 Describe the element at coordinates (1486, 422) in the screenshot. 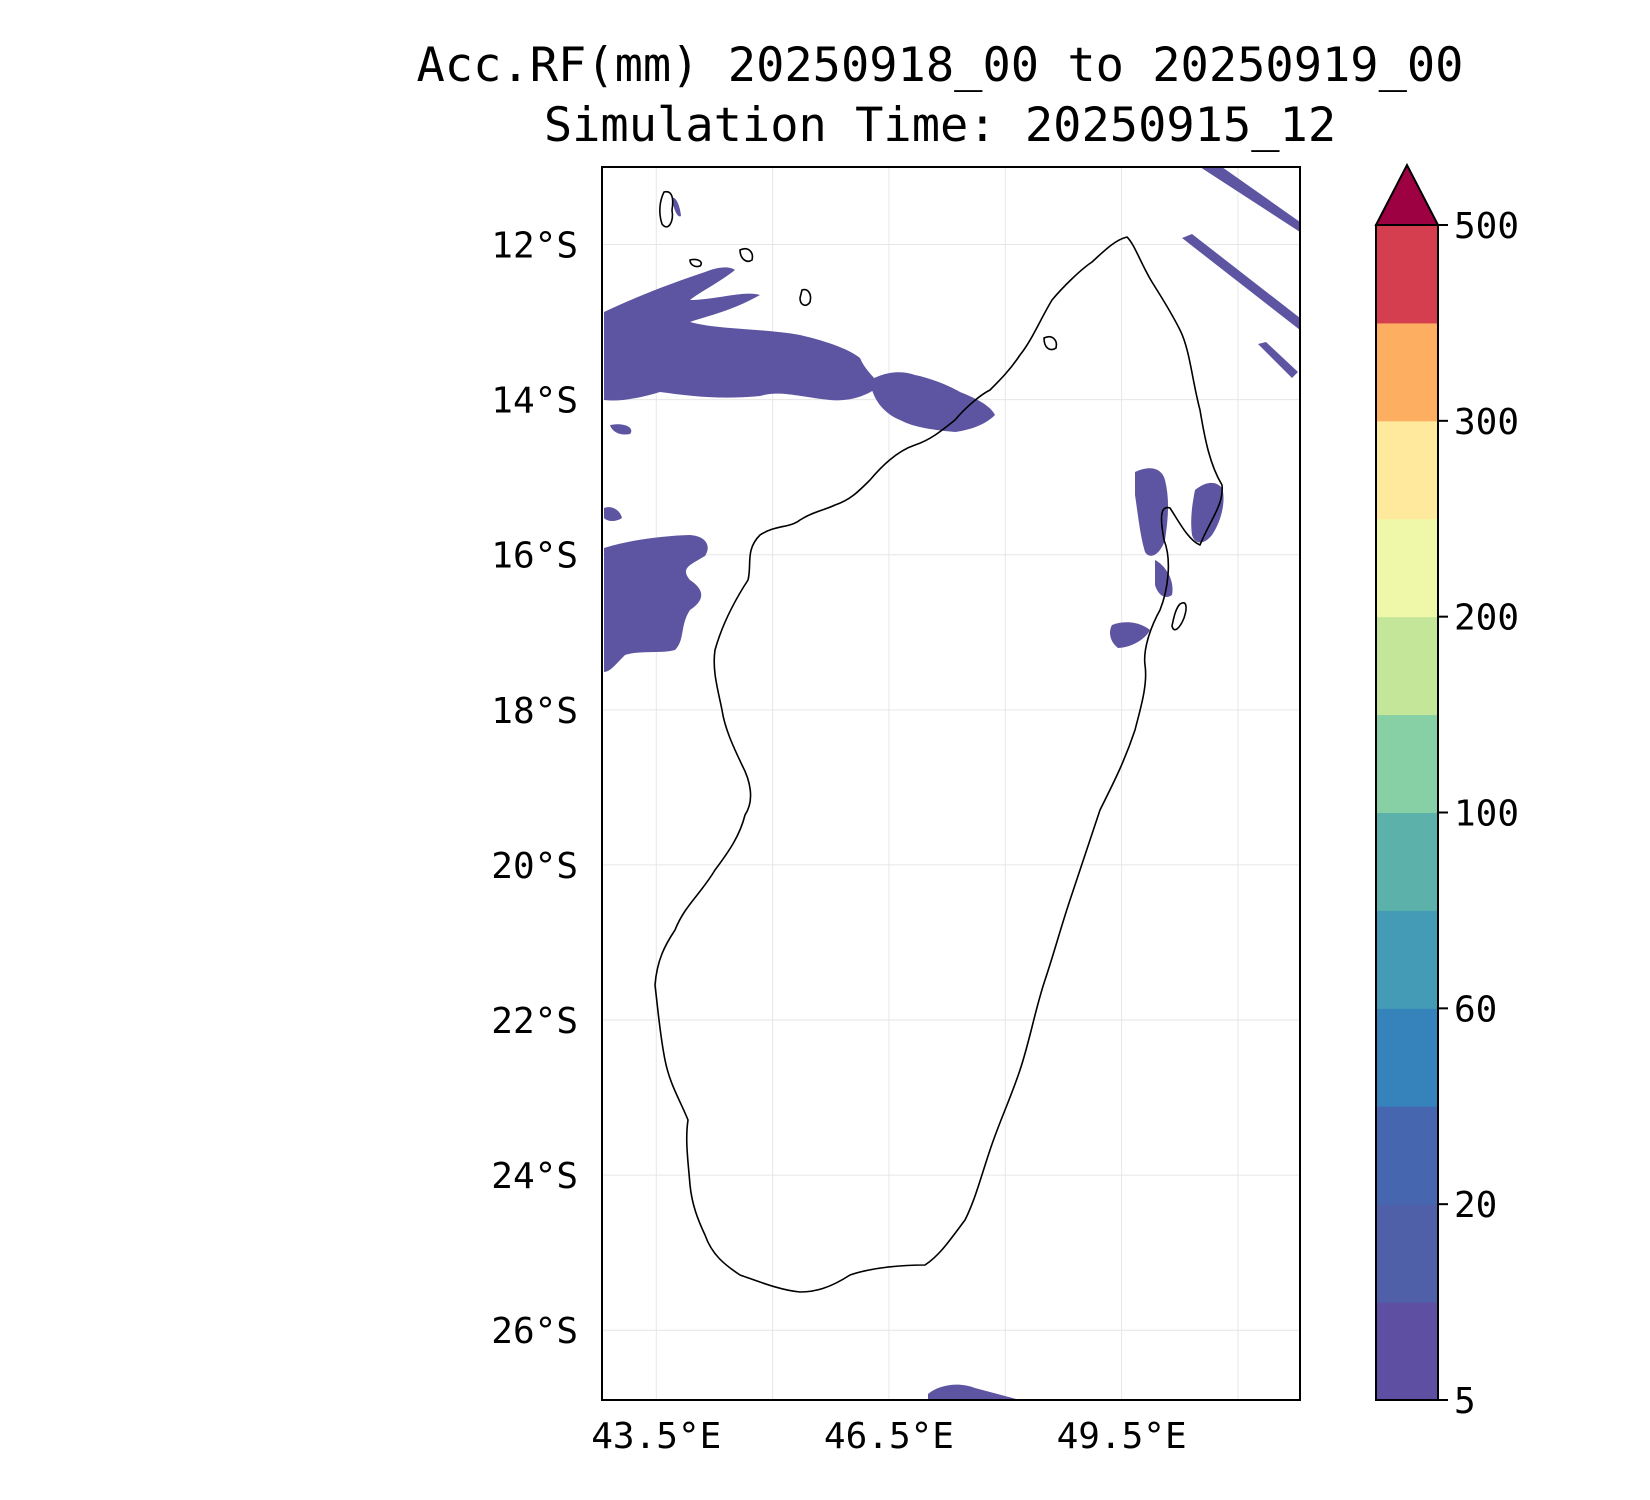

I see `colorbar-tick-label: 300` at that location.